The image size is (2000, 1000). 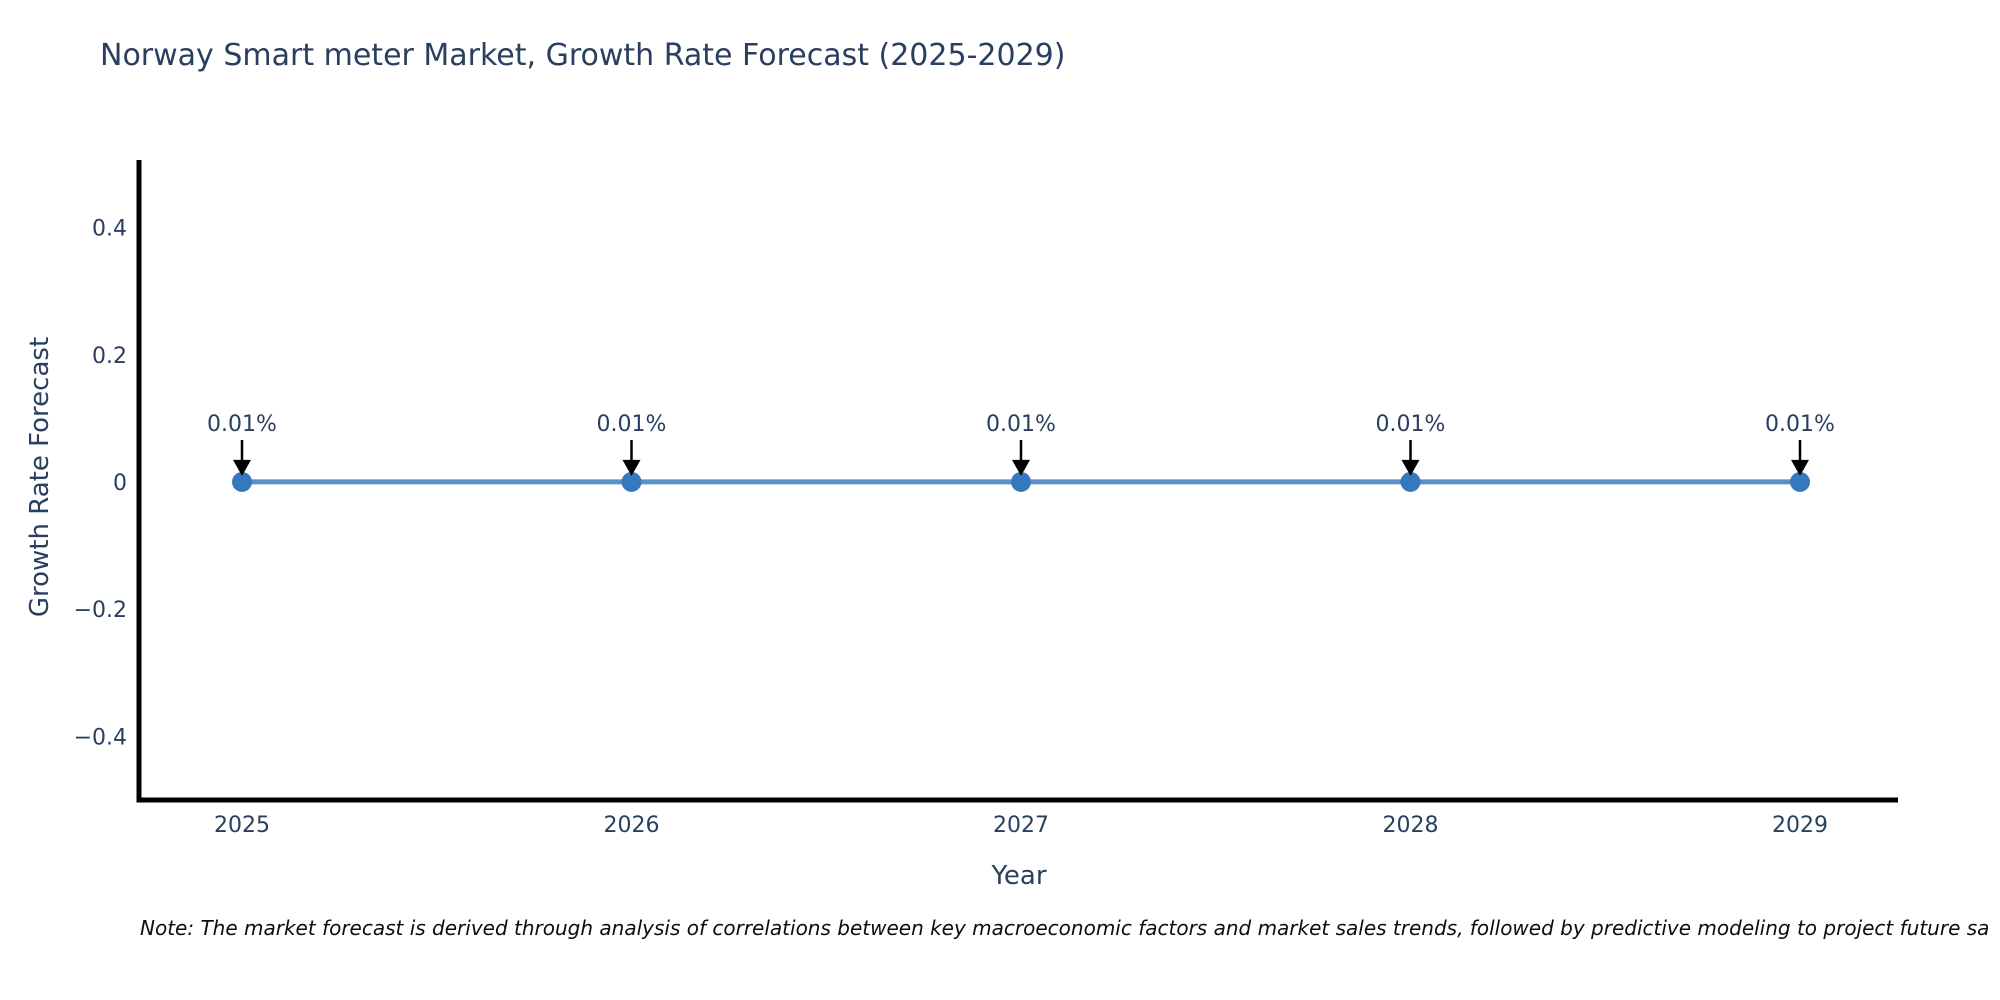 I want to click on x-axis-title: Year, so click(x=1019, y=876).